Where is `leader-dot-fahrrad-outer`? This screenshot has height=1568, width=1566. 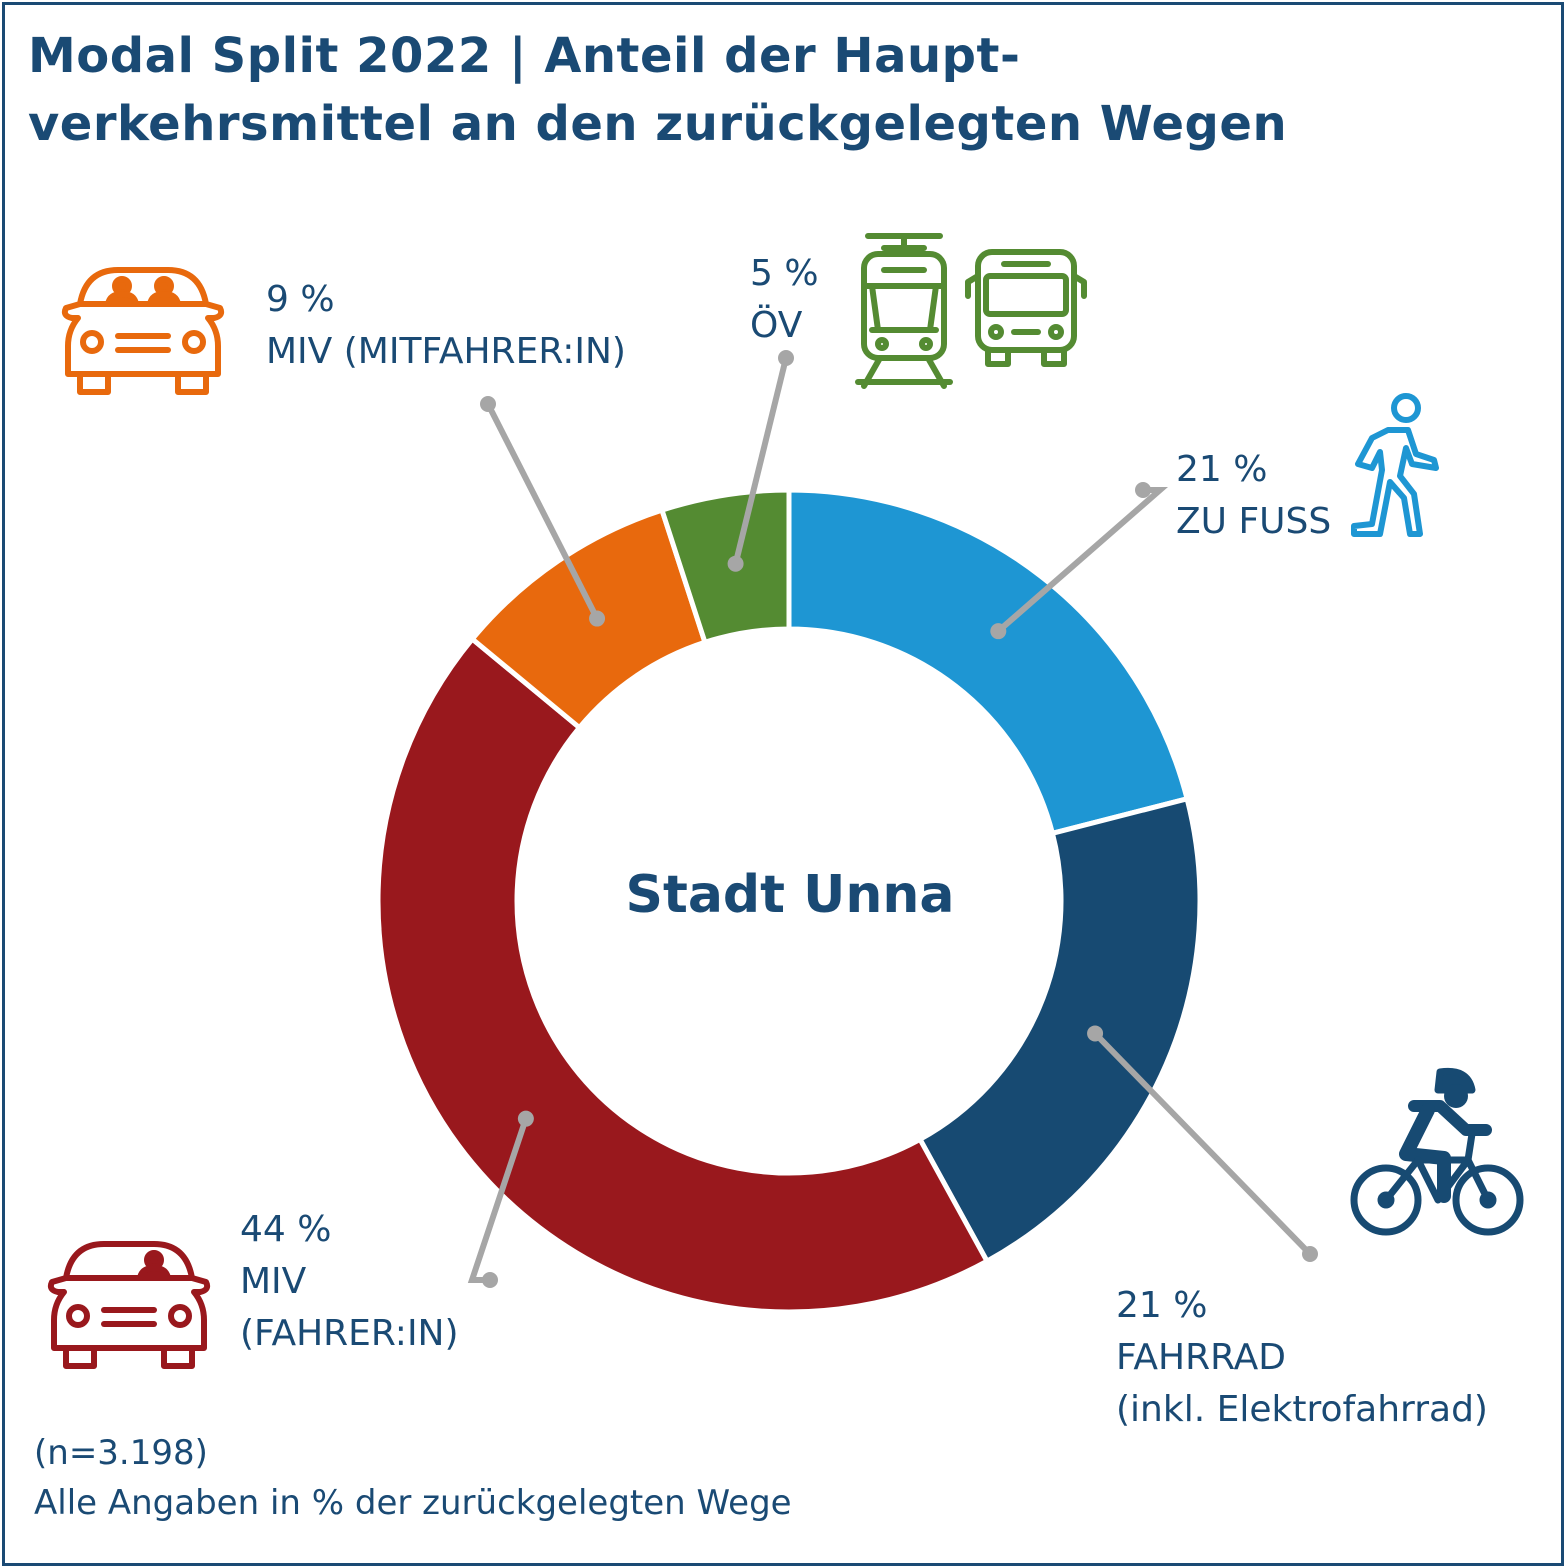
leader-dot-fahrrad-outer is located at coordinates (1310, 1254).